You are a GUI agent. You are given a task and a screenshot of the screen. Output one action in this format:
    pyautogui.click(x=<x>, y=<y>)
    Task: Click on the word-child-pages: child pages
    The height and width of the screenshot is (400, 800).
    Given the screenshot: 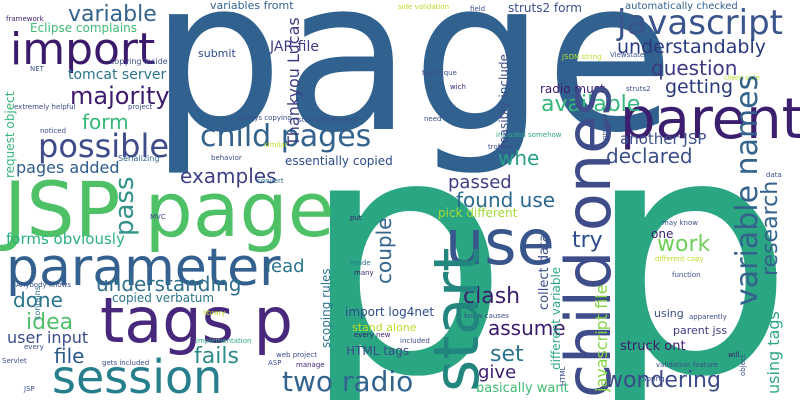 What is the action you would take?
    pyautogui.click(x=286, y=136)
    